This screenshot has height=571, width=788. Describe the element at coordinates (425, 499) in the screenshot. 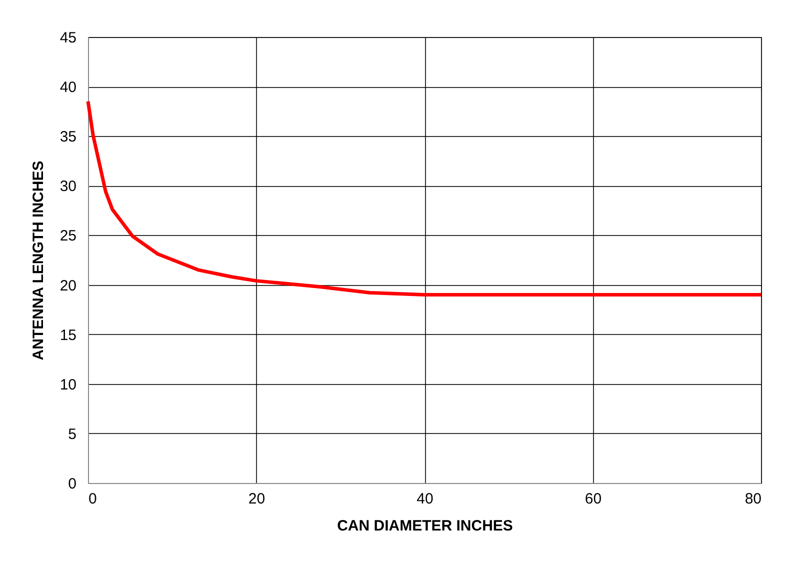

I see `x-tick-label: 40` at that location.